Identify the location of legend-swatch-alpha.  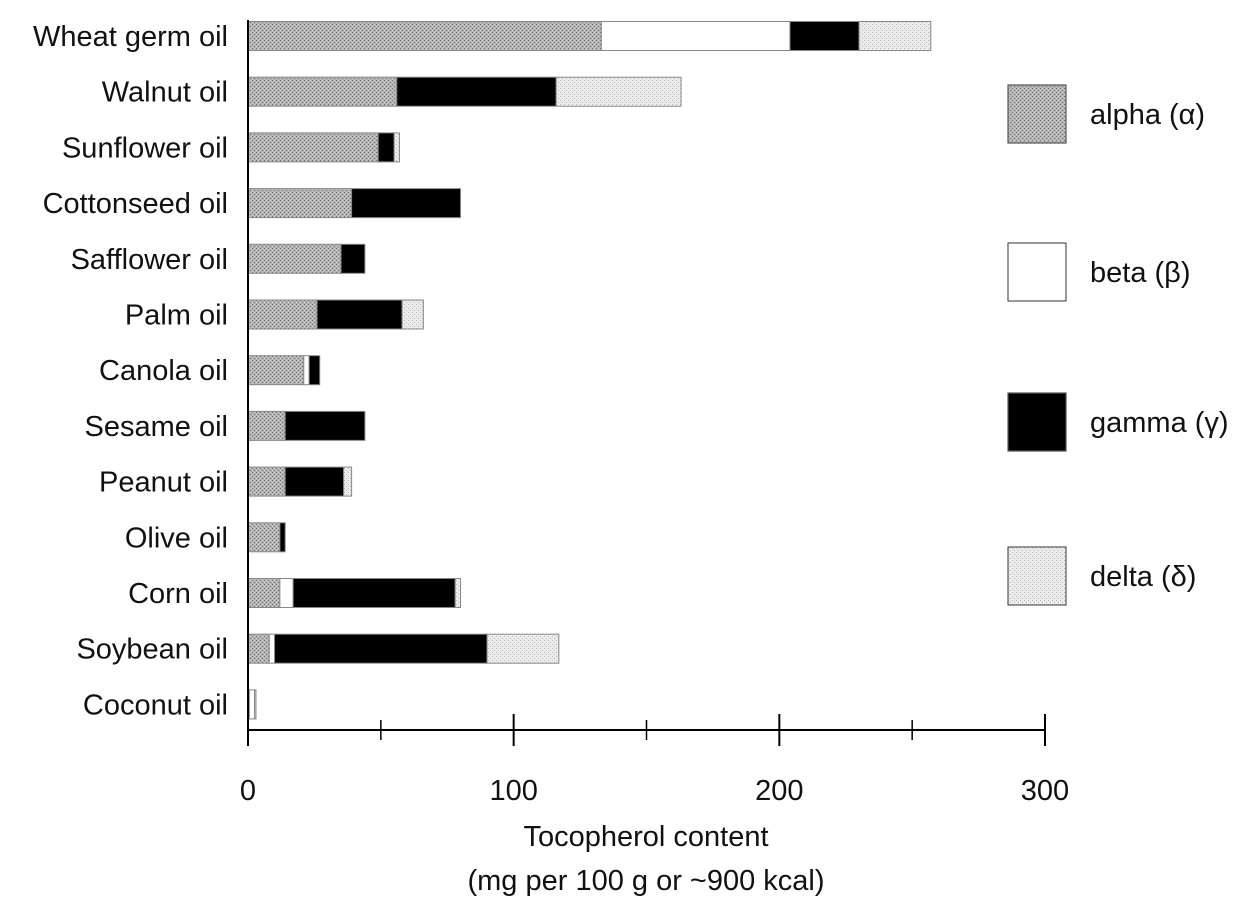
(1037, 114).